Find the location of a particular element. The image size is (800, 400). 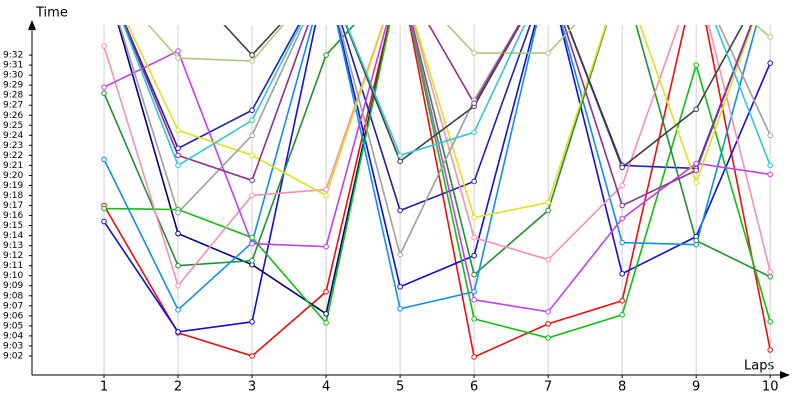

x-tick-label: 2 is located at coordinates (178, 387).